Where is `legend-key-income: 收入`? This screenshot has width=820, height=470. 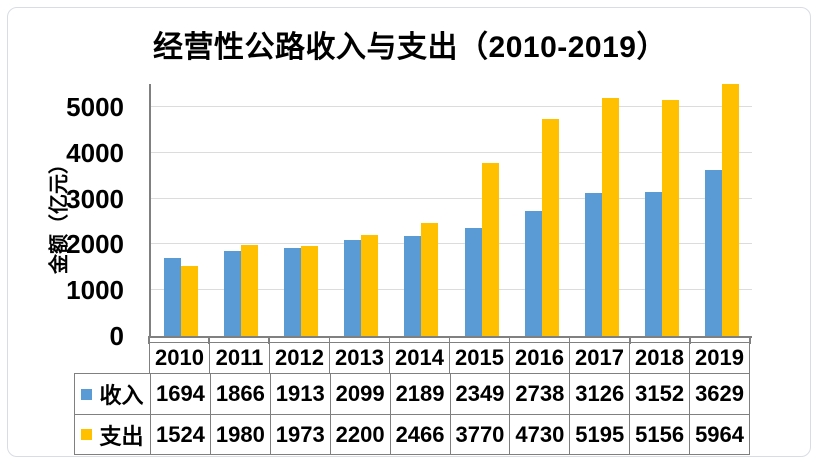 legend-key-income: 收入 is located at coordinates (112, 394).